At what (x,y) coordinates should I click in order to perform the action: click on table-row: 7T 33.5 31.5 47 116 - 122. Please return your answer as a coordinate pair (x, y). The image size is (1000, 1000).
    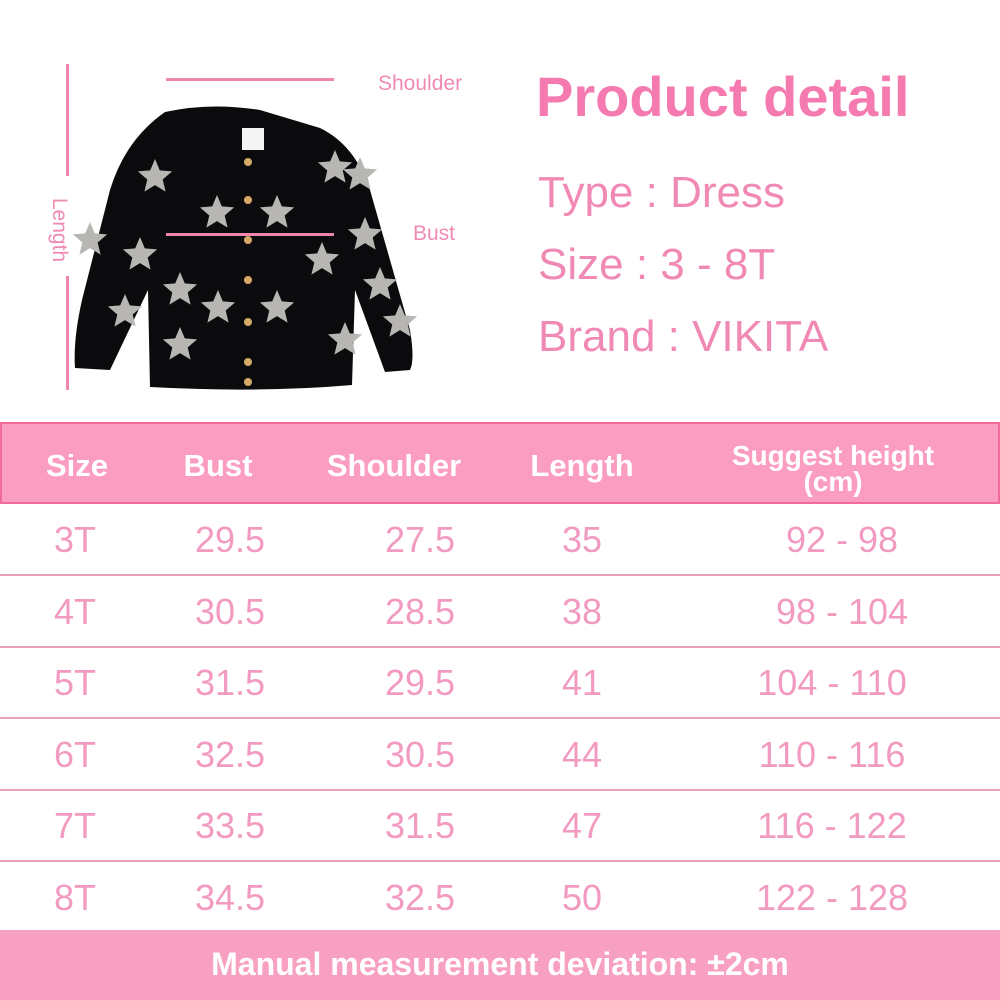
    Looking at the image, I should click on (500, 825).